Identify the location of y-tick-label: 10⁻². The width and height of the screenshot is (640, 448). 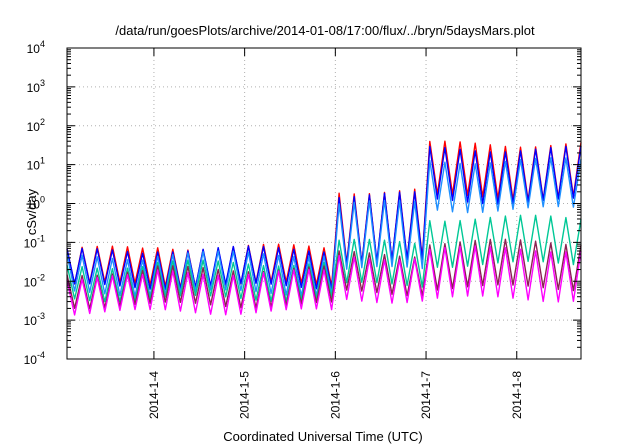
(34, 280).